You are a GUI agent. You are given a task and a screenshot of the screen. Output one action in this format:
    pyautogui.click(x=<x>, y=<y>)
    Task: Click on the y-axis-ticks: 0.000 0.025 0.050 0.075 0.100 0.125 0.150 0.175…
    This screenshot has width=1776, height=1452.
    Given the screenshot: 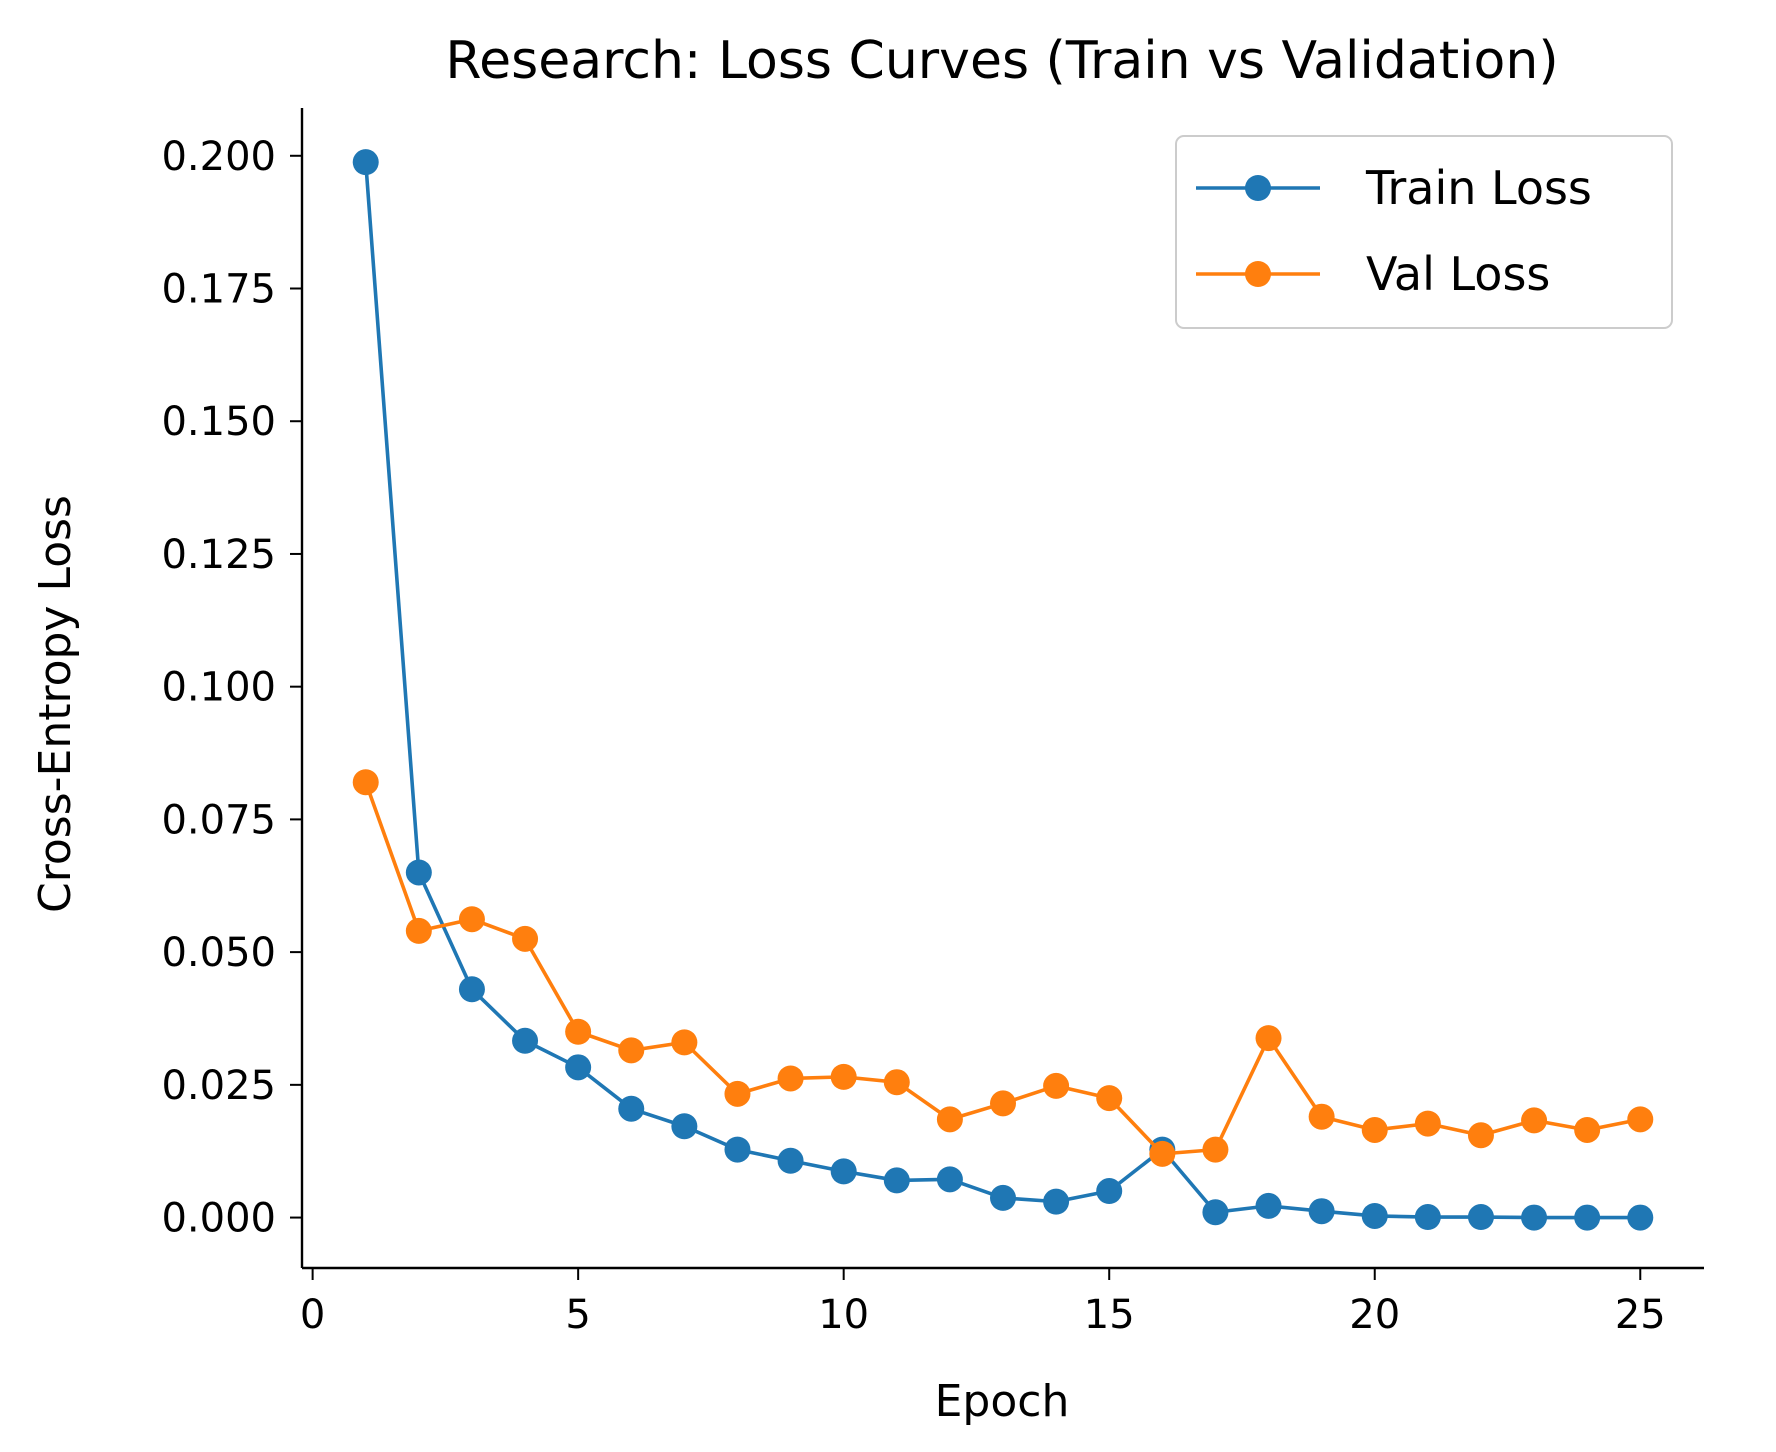 What is the action you would take?
    pyautogui.click(x=231, y=688)
    